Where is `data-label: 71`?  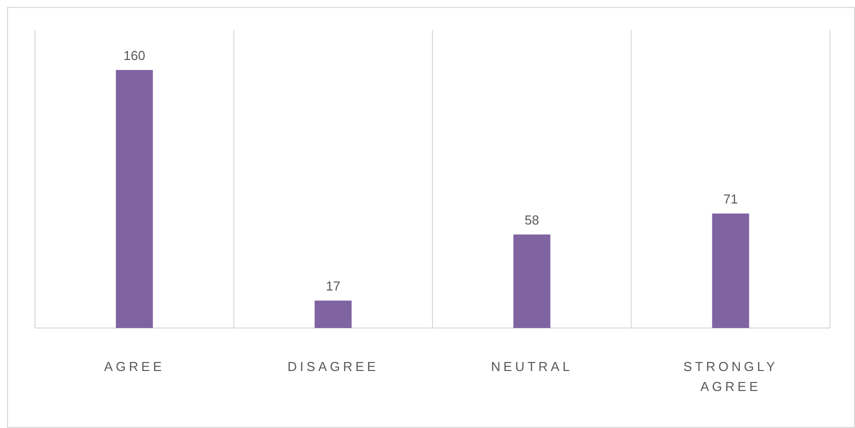
data-label: 71 is located at coordinates (730, 199).